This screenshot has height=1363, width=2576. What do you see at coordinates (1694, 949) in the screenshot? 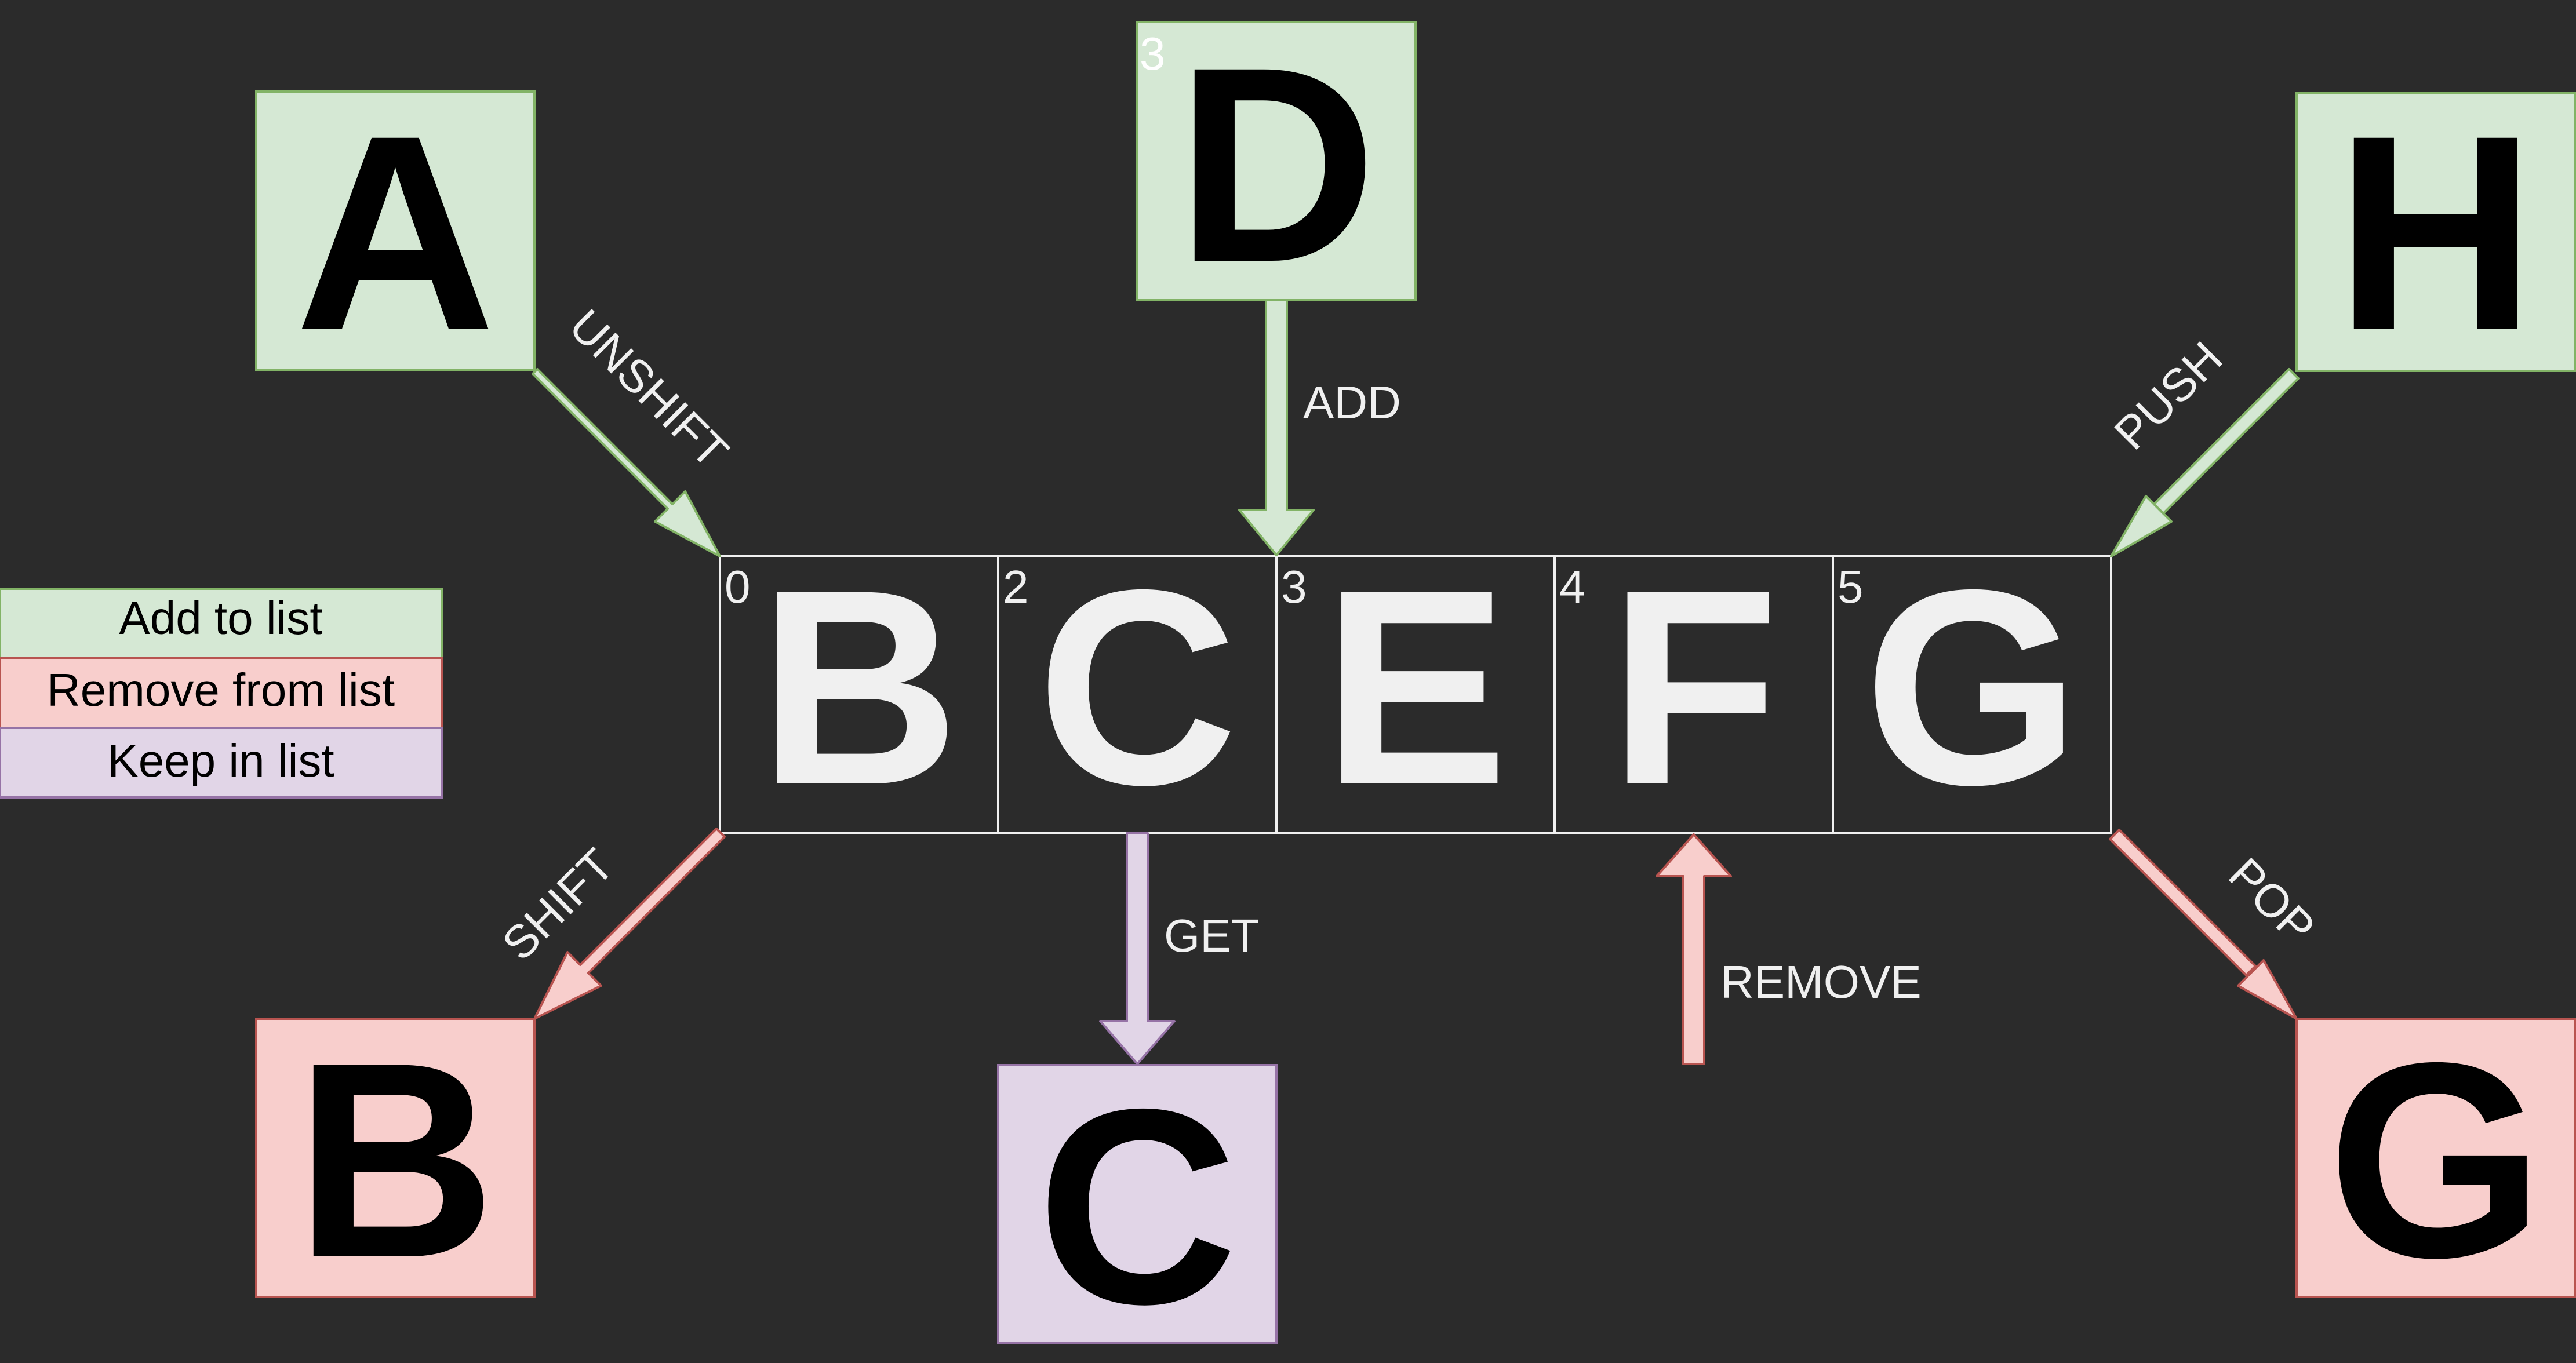
I see `remove-arrow` at bounding box center [1694, 949].